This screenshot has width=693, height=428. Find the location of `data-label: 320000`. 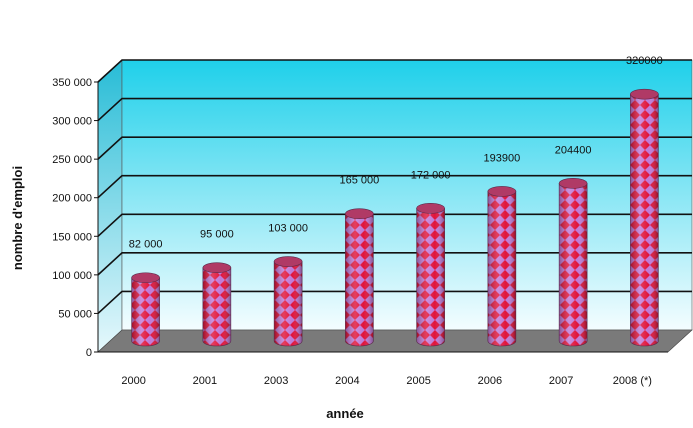

data-label: 320000 is located at coordinates (644, 61).